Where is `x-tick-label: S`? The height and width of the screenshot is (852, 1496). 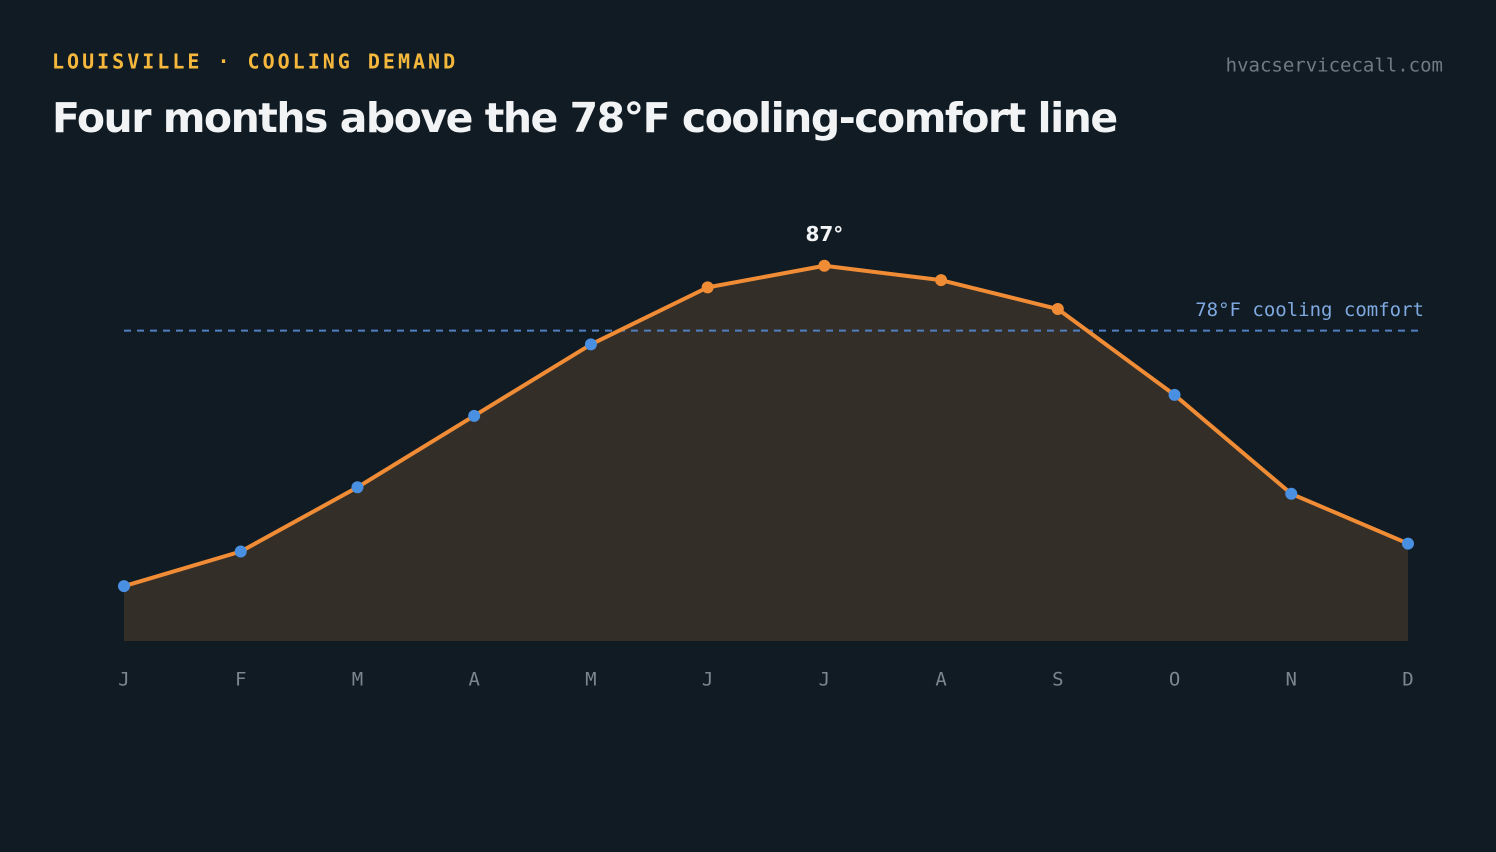
x-tick-label: S is located at coordinates (1057, 680).